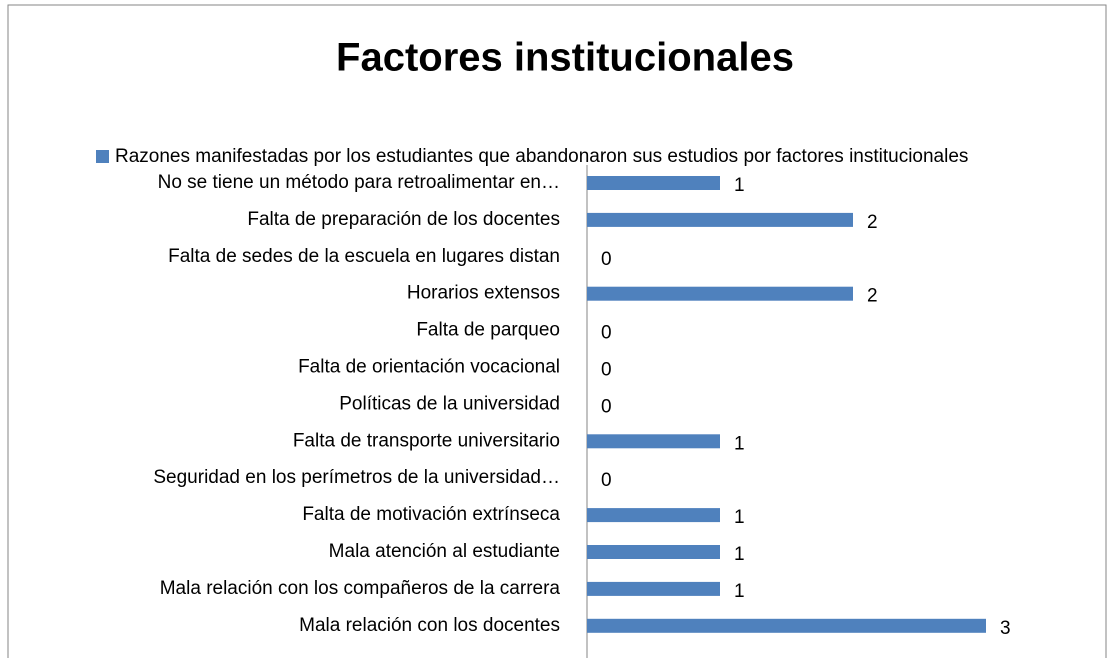 Image resolution: width=1114 pixels, height=658 pixels. Describe the element at coordinates (449, 403) in the screenshot. I see `category-label: Políticas de la universidad` at that location.